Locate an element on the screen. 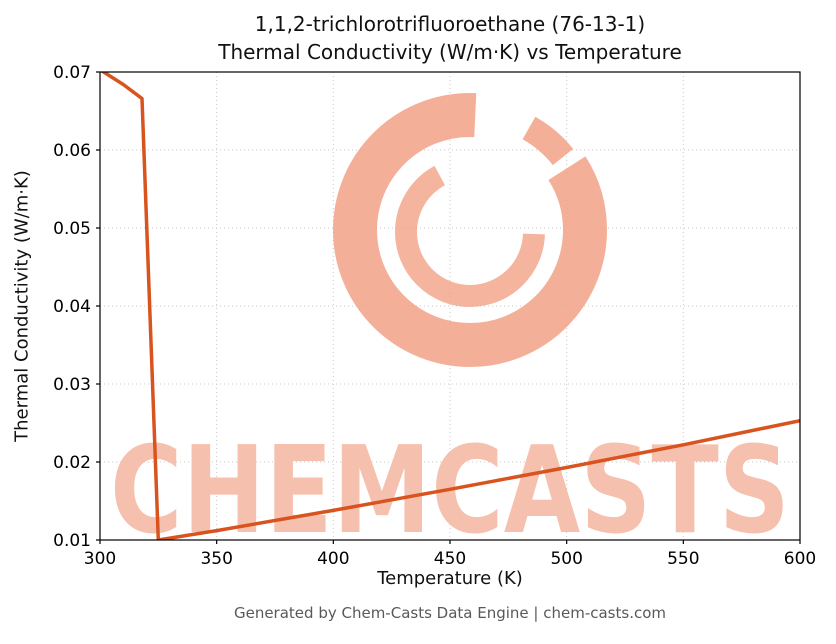 The image size is (836, 644). y-tick-label: 0.01 is located at coordinates (72, 541).